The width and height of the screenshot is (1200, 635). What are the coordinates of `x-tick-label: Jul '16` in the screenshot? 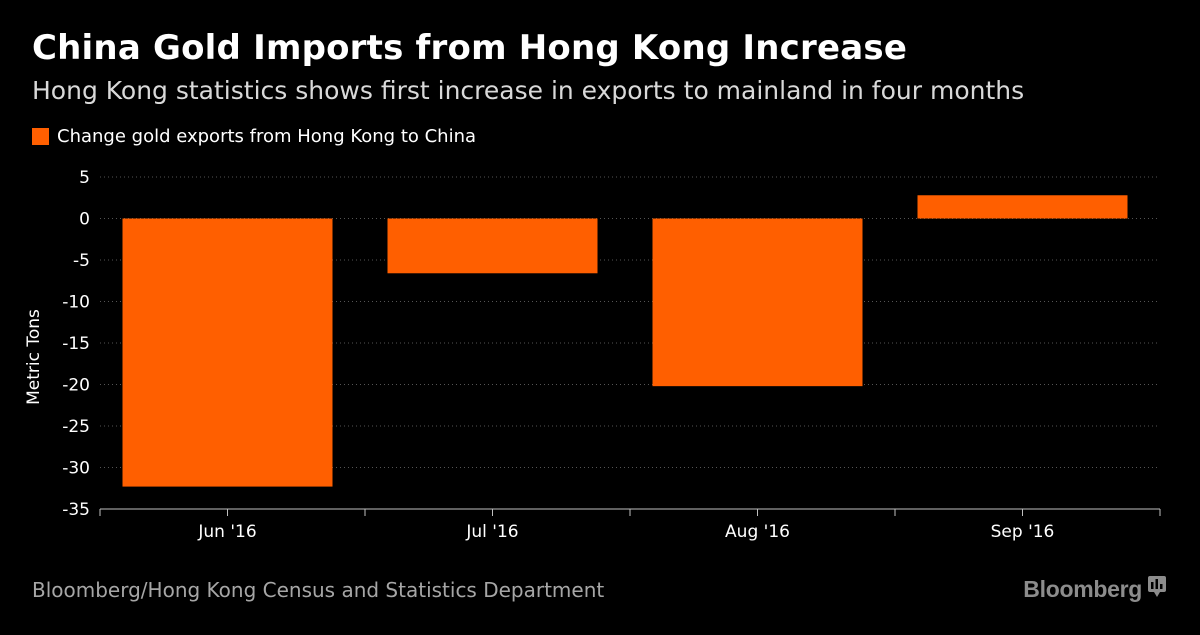 It's located at (491, 532).